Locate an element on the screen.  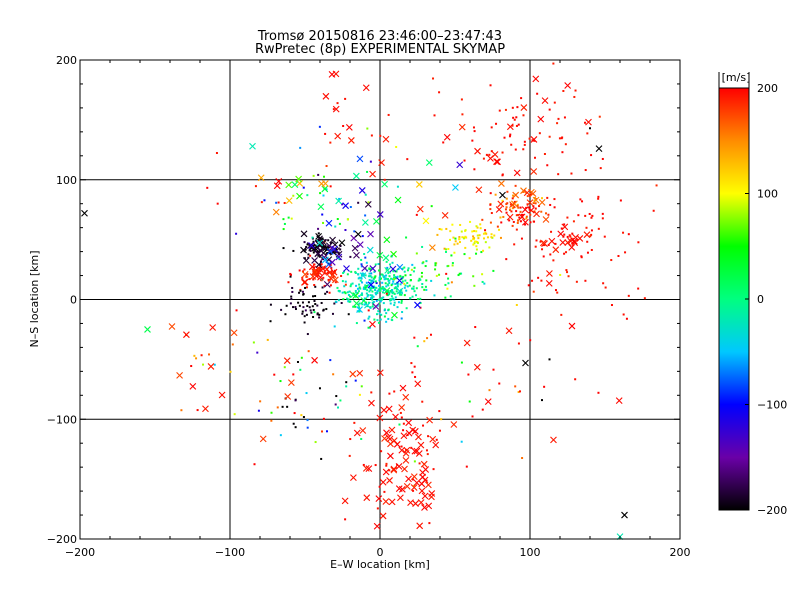
y-axis-label: N–S location [km] is located at coordinates (34, 298).